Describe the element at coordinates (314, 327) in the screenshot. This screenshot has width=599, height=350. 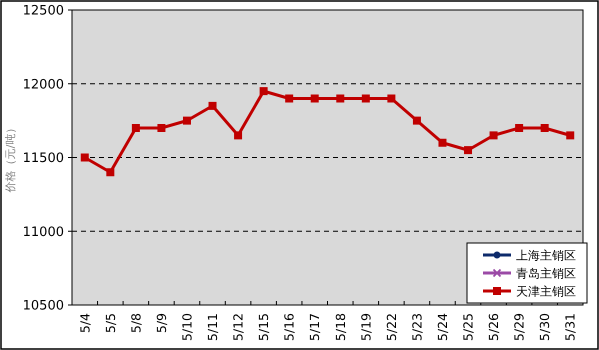
I see `x-tick-label: 5/17` at that location.